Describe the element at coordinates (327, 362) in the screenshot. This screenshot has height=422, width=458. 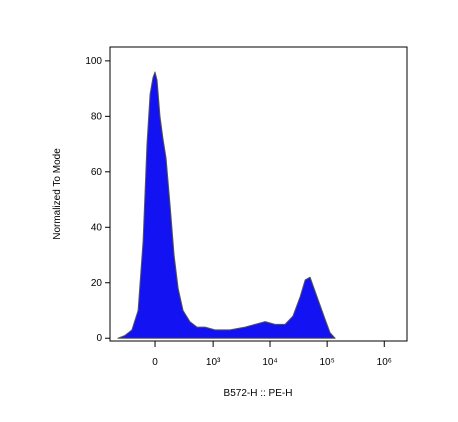
I see `x-tick-label: 10⁵` at that location.